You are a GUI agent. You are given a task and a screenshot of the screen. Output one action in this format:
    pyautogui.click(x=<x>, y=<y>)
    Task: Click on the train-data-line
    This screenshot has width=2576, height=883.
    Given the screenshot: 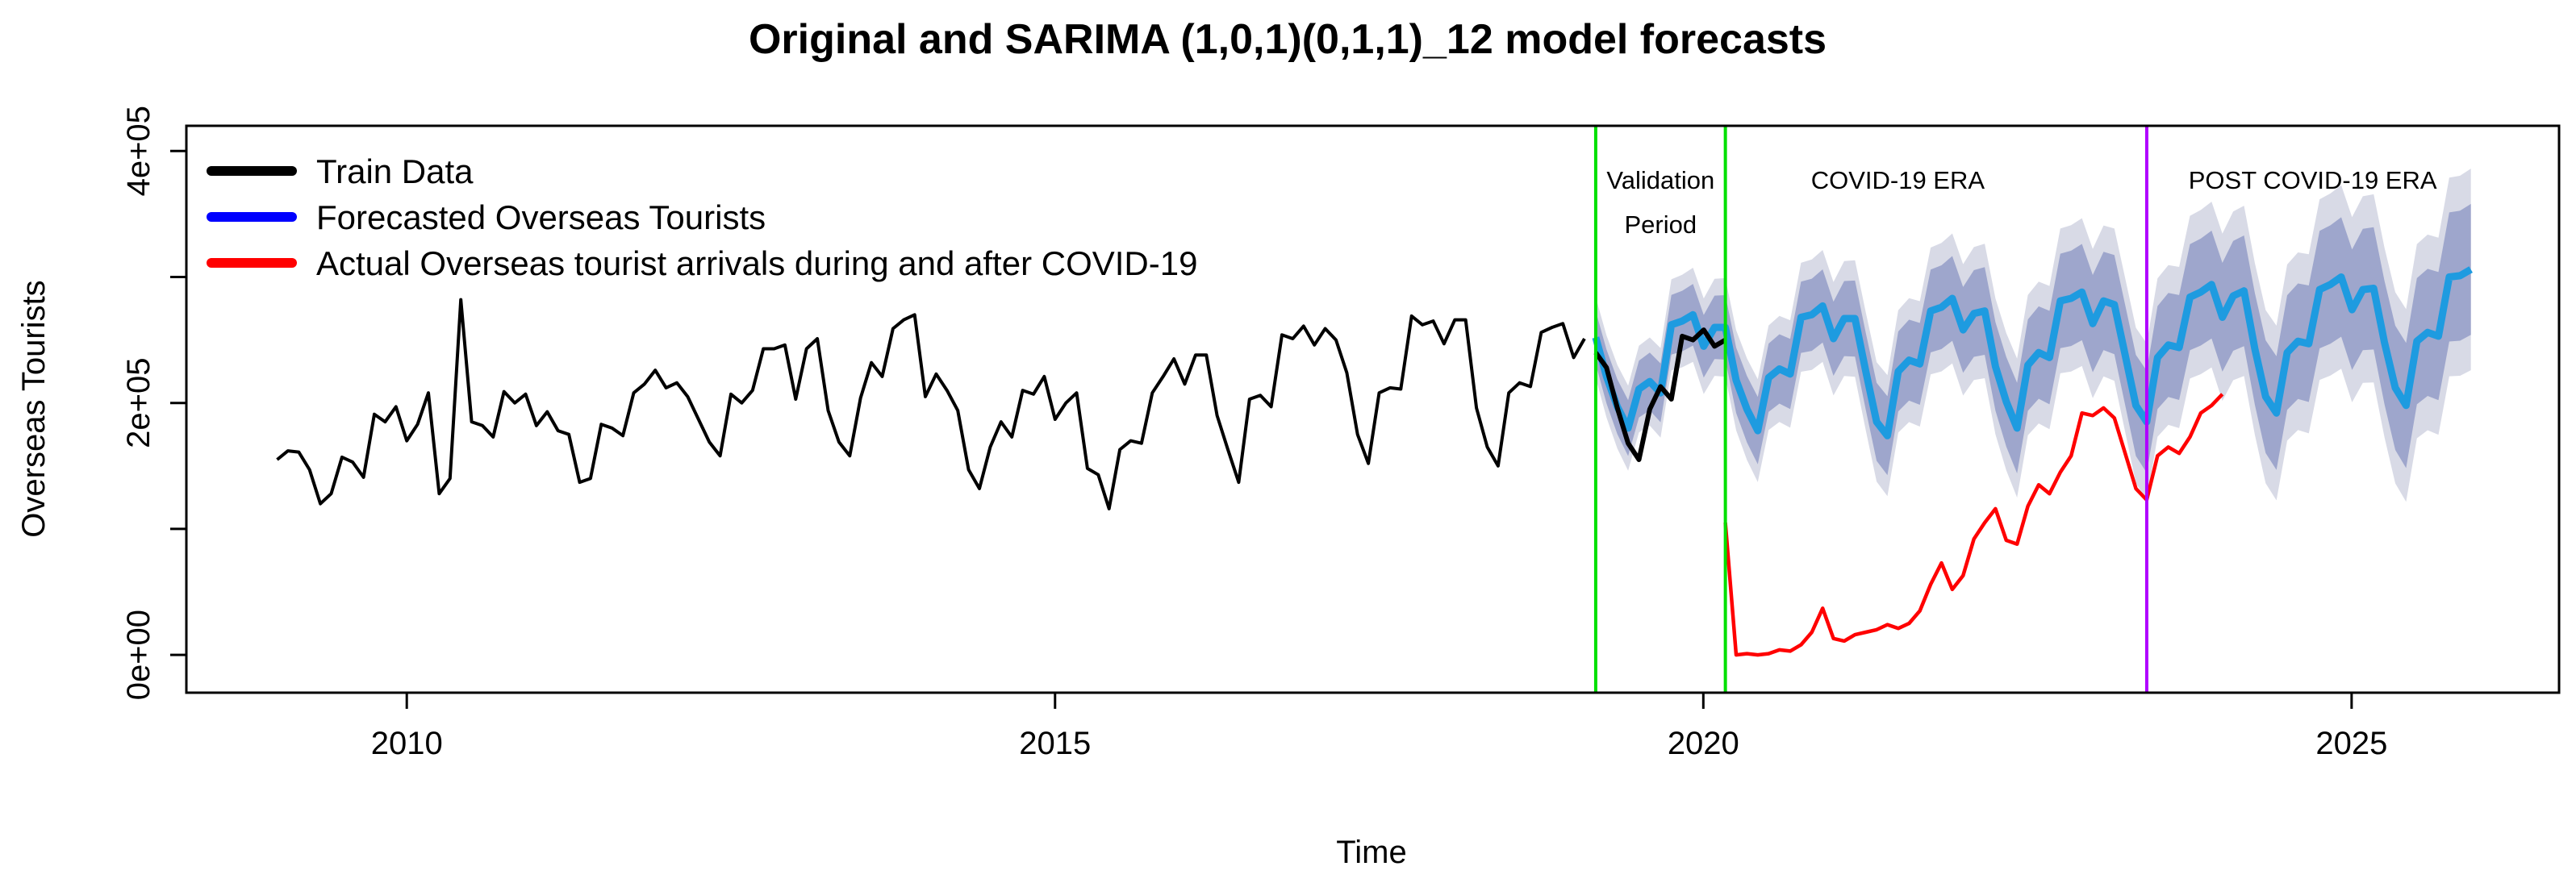 What is the action you would take?
    pyautogui.click(x=931, y=404)
    